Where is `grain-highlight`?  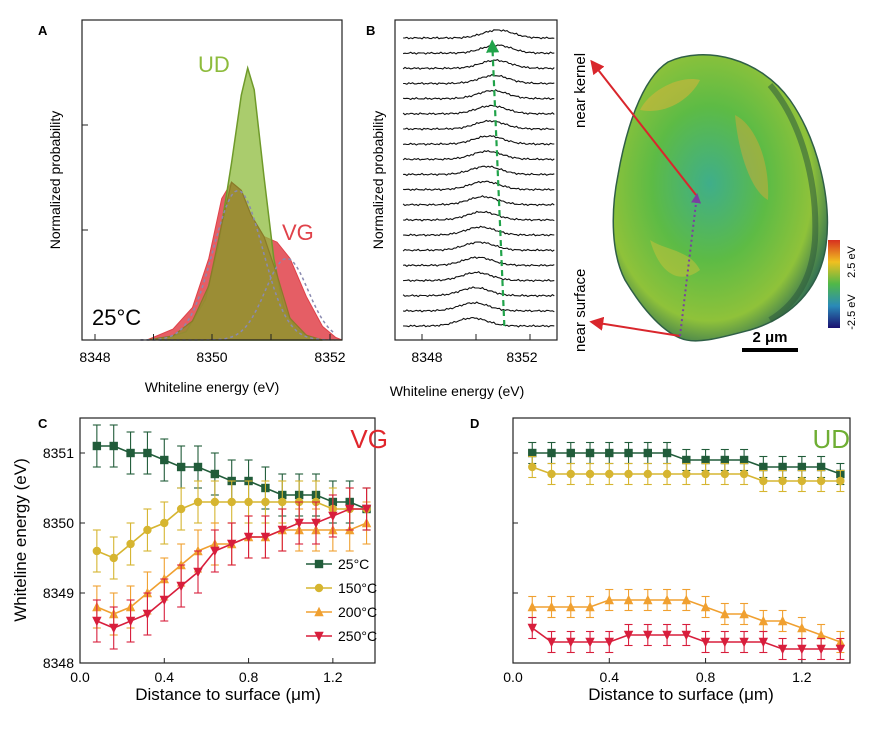
grain-highlight is located at coordinates (670, 95).